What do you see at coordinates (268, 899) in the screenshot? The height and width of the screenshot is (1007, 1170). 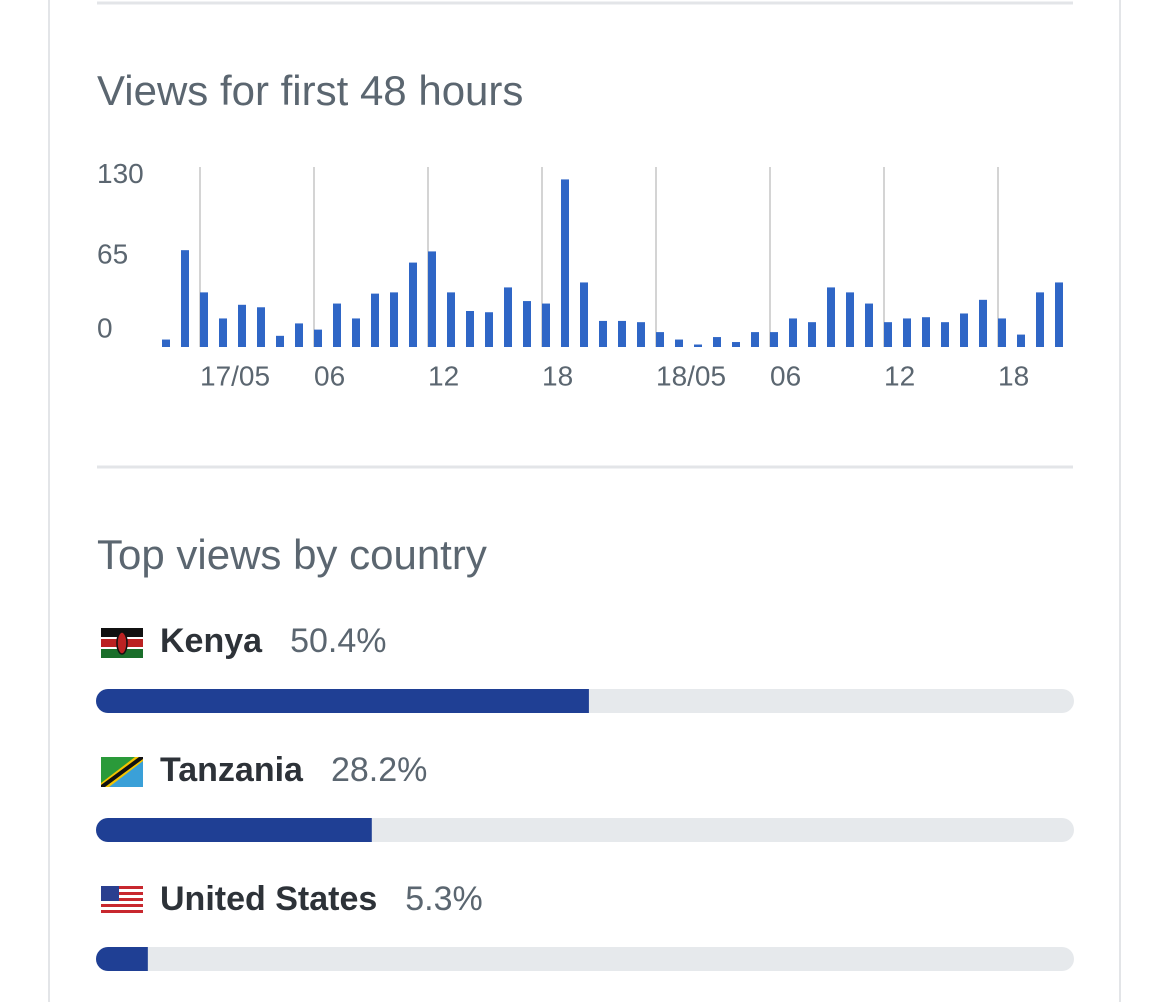 I see `country-name: United States` at bounding box center [268, 899].